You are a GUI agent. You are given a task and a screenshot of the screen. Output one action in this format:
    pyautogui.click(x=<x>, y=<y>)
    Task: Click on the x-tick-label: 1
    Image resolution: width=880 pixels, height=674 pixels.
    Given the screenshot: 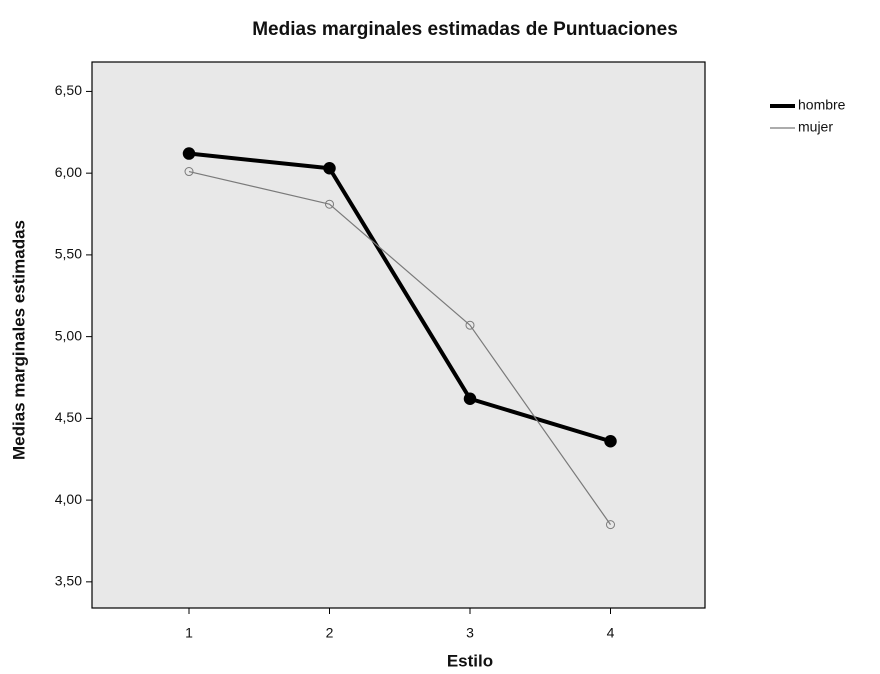 What is the action you would take?
    pyautogui.click(x=189, y=633)
    